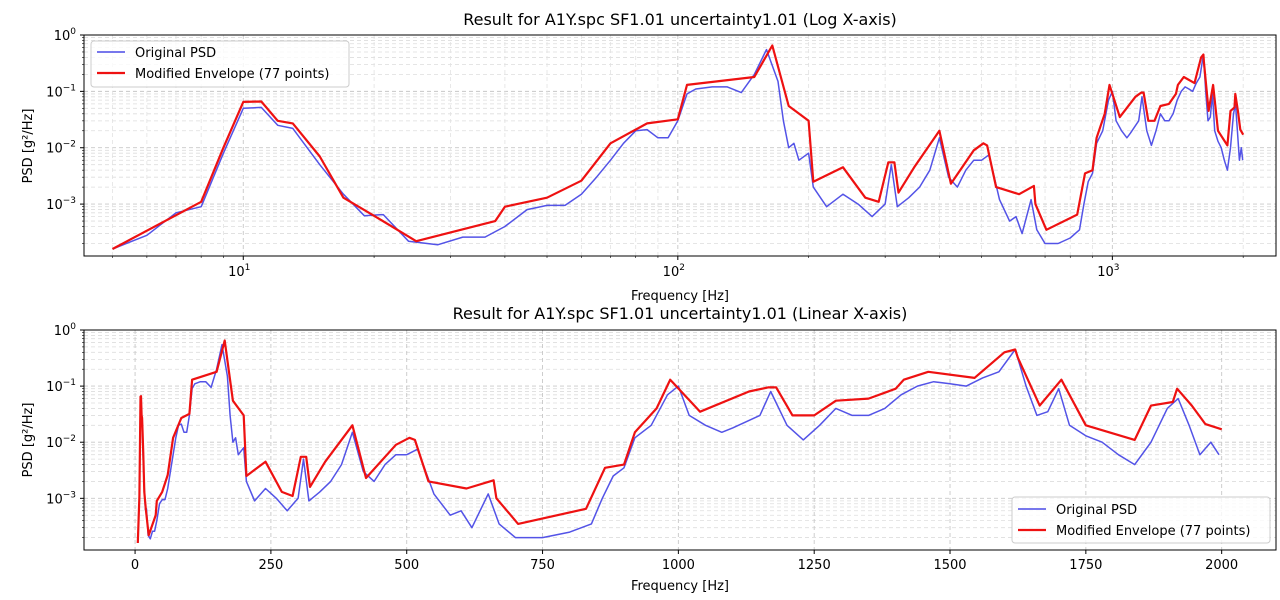 The height and width of the screenshot is (600, 1280). I want to click on y-axis-label-linear: PSD [g²/Hz], so click(28, 440).